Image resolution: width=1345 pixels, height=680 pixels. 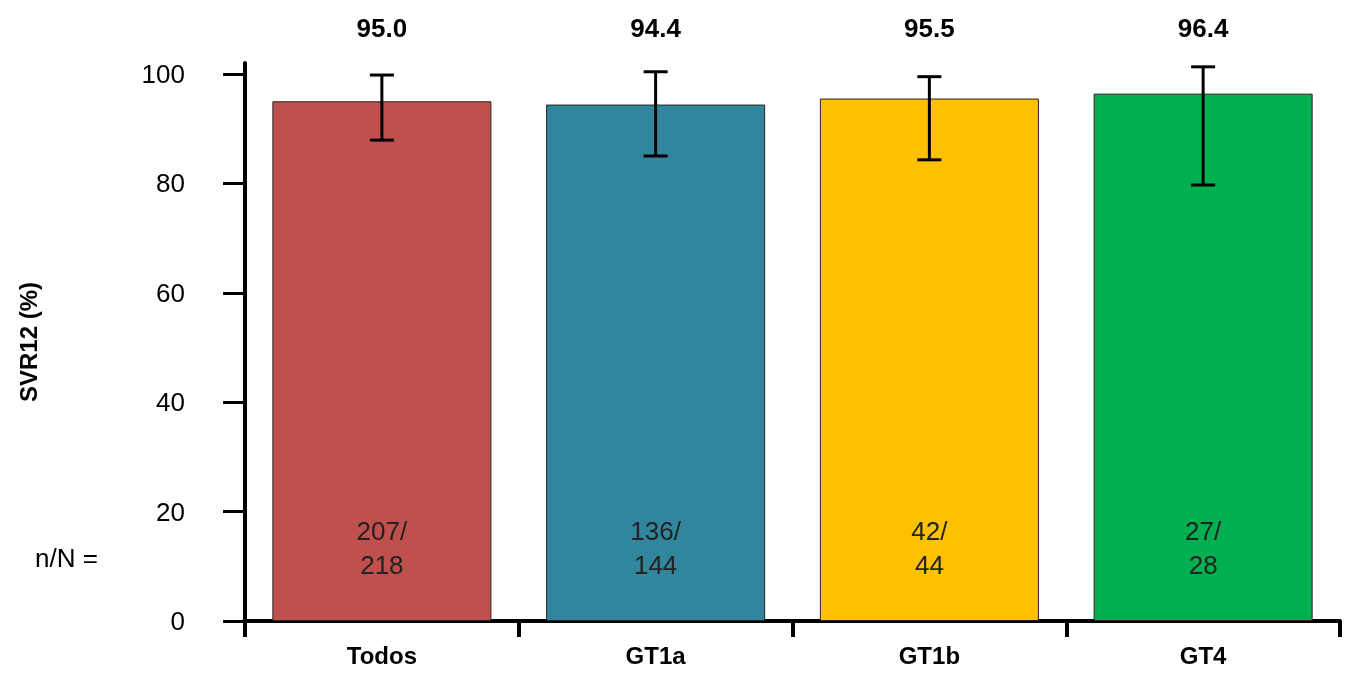 I want to click on y-tick-label: 80, so click(x=170, y=183).